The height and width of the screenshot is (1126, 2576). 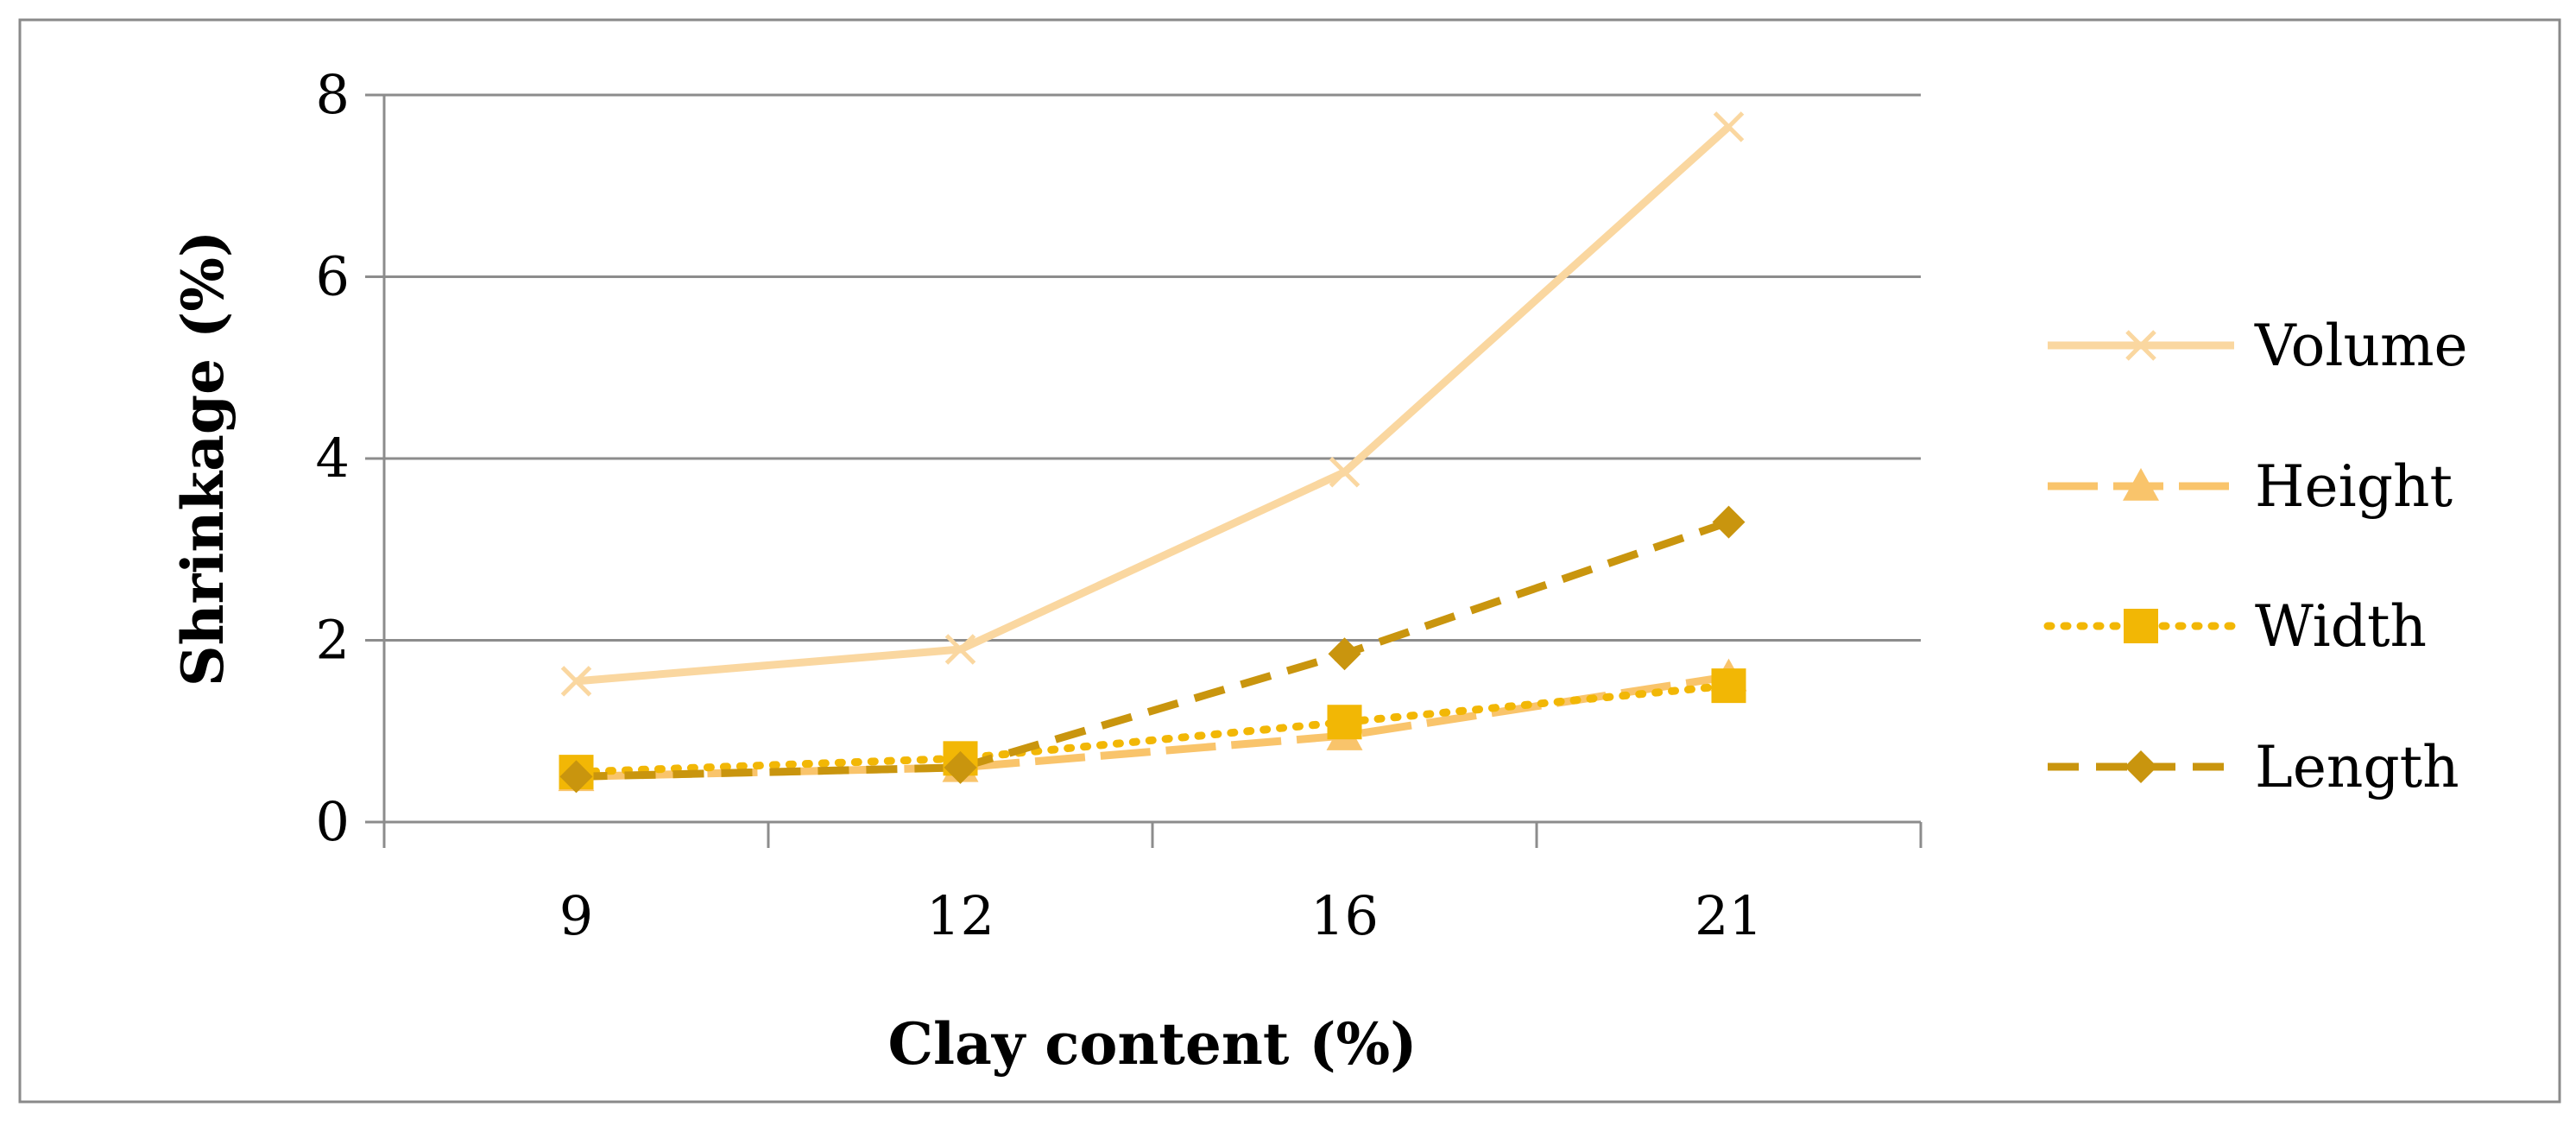 I want to click on legend-height-entry: Height, so click(x=2250, y=486).